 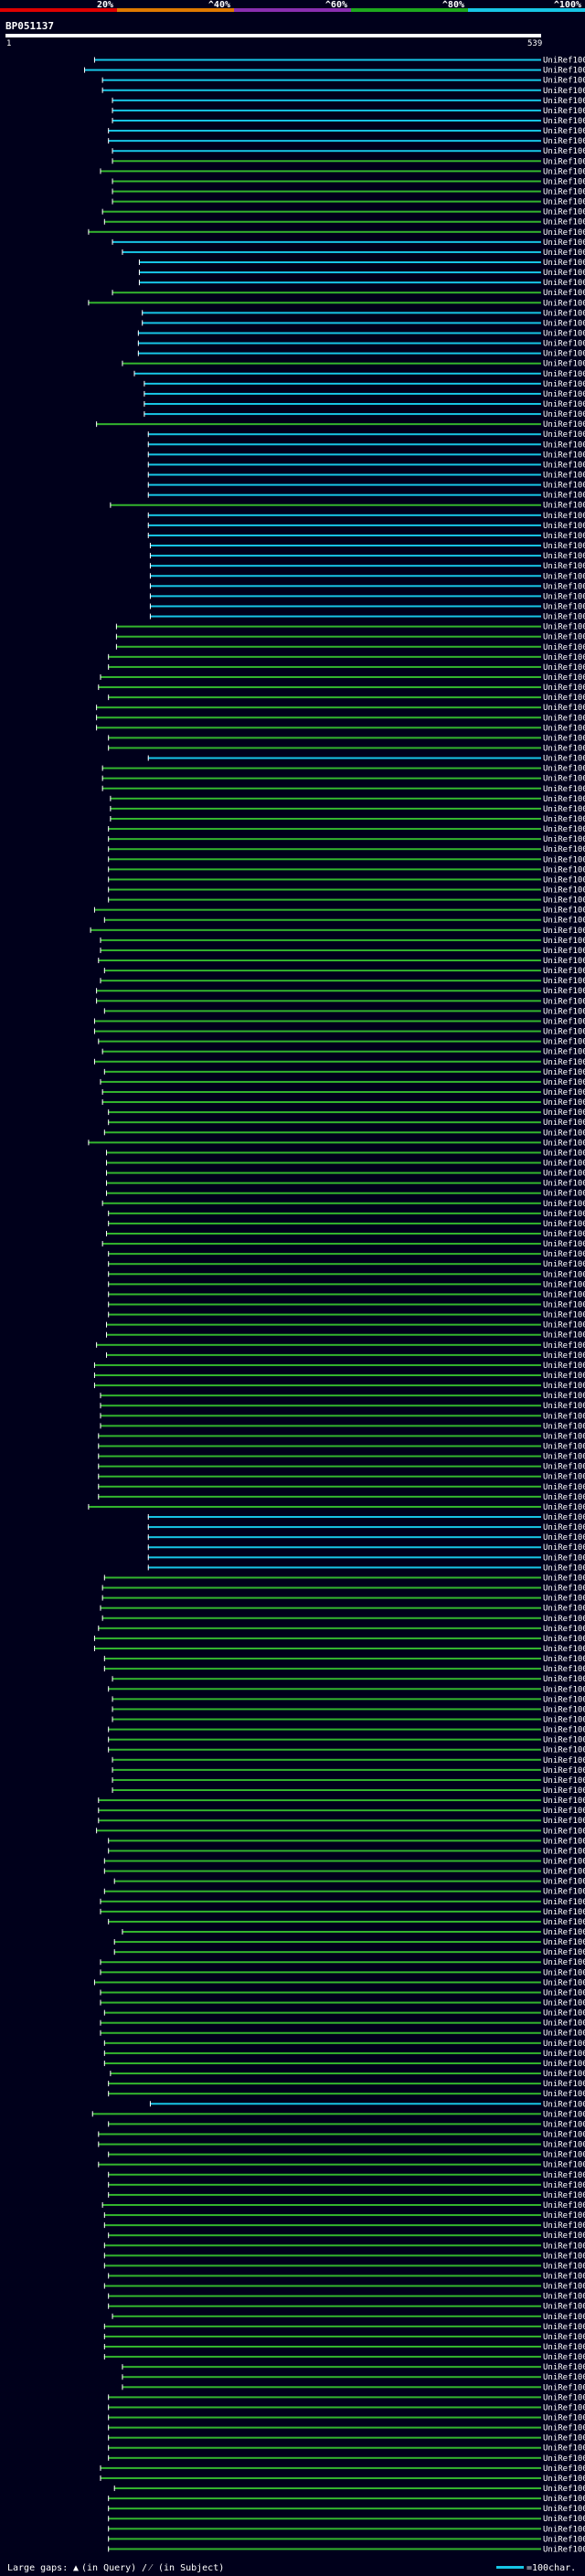 I want to click on hit-label: UniRef100_B9FDE6, so click(x=564, y=971).